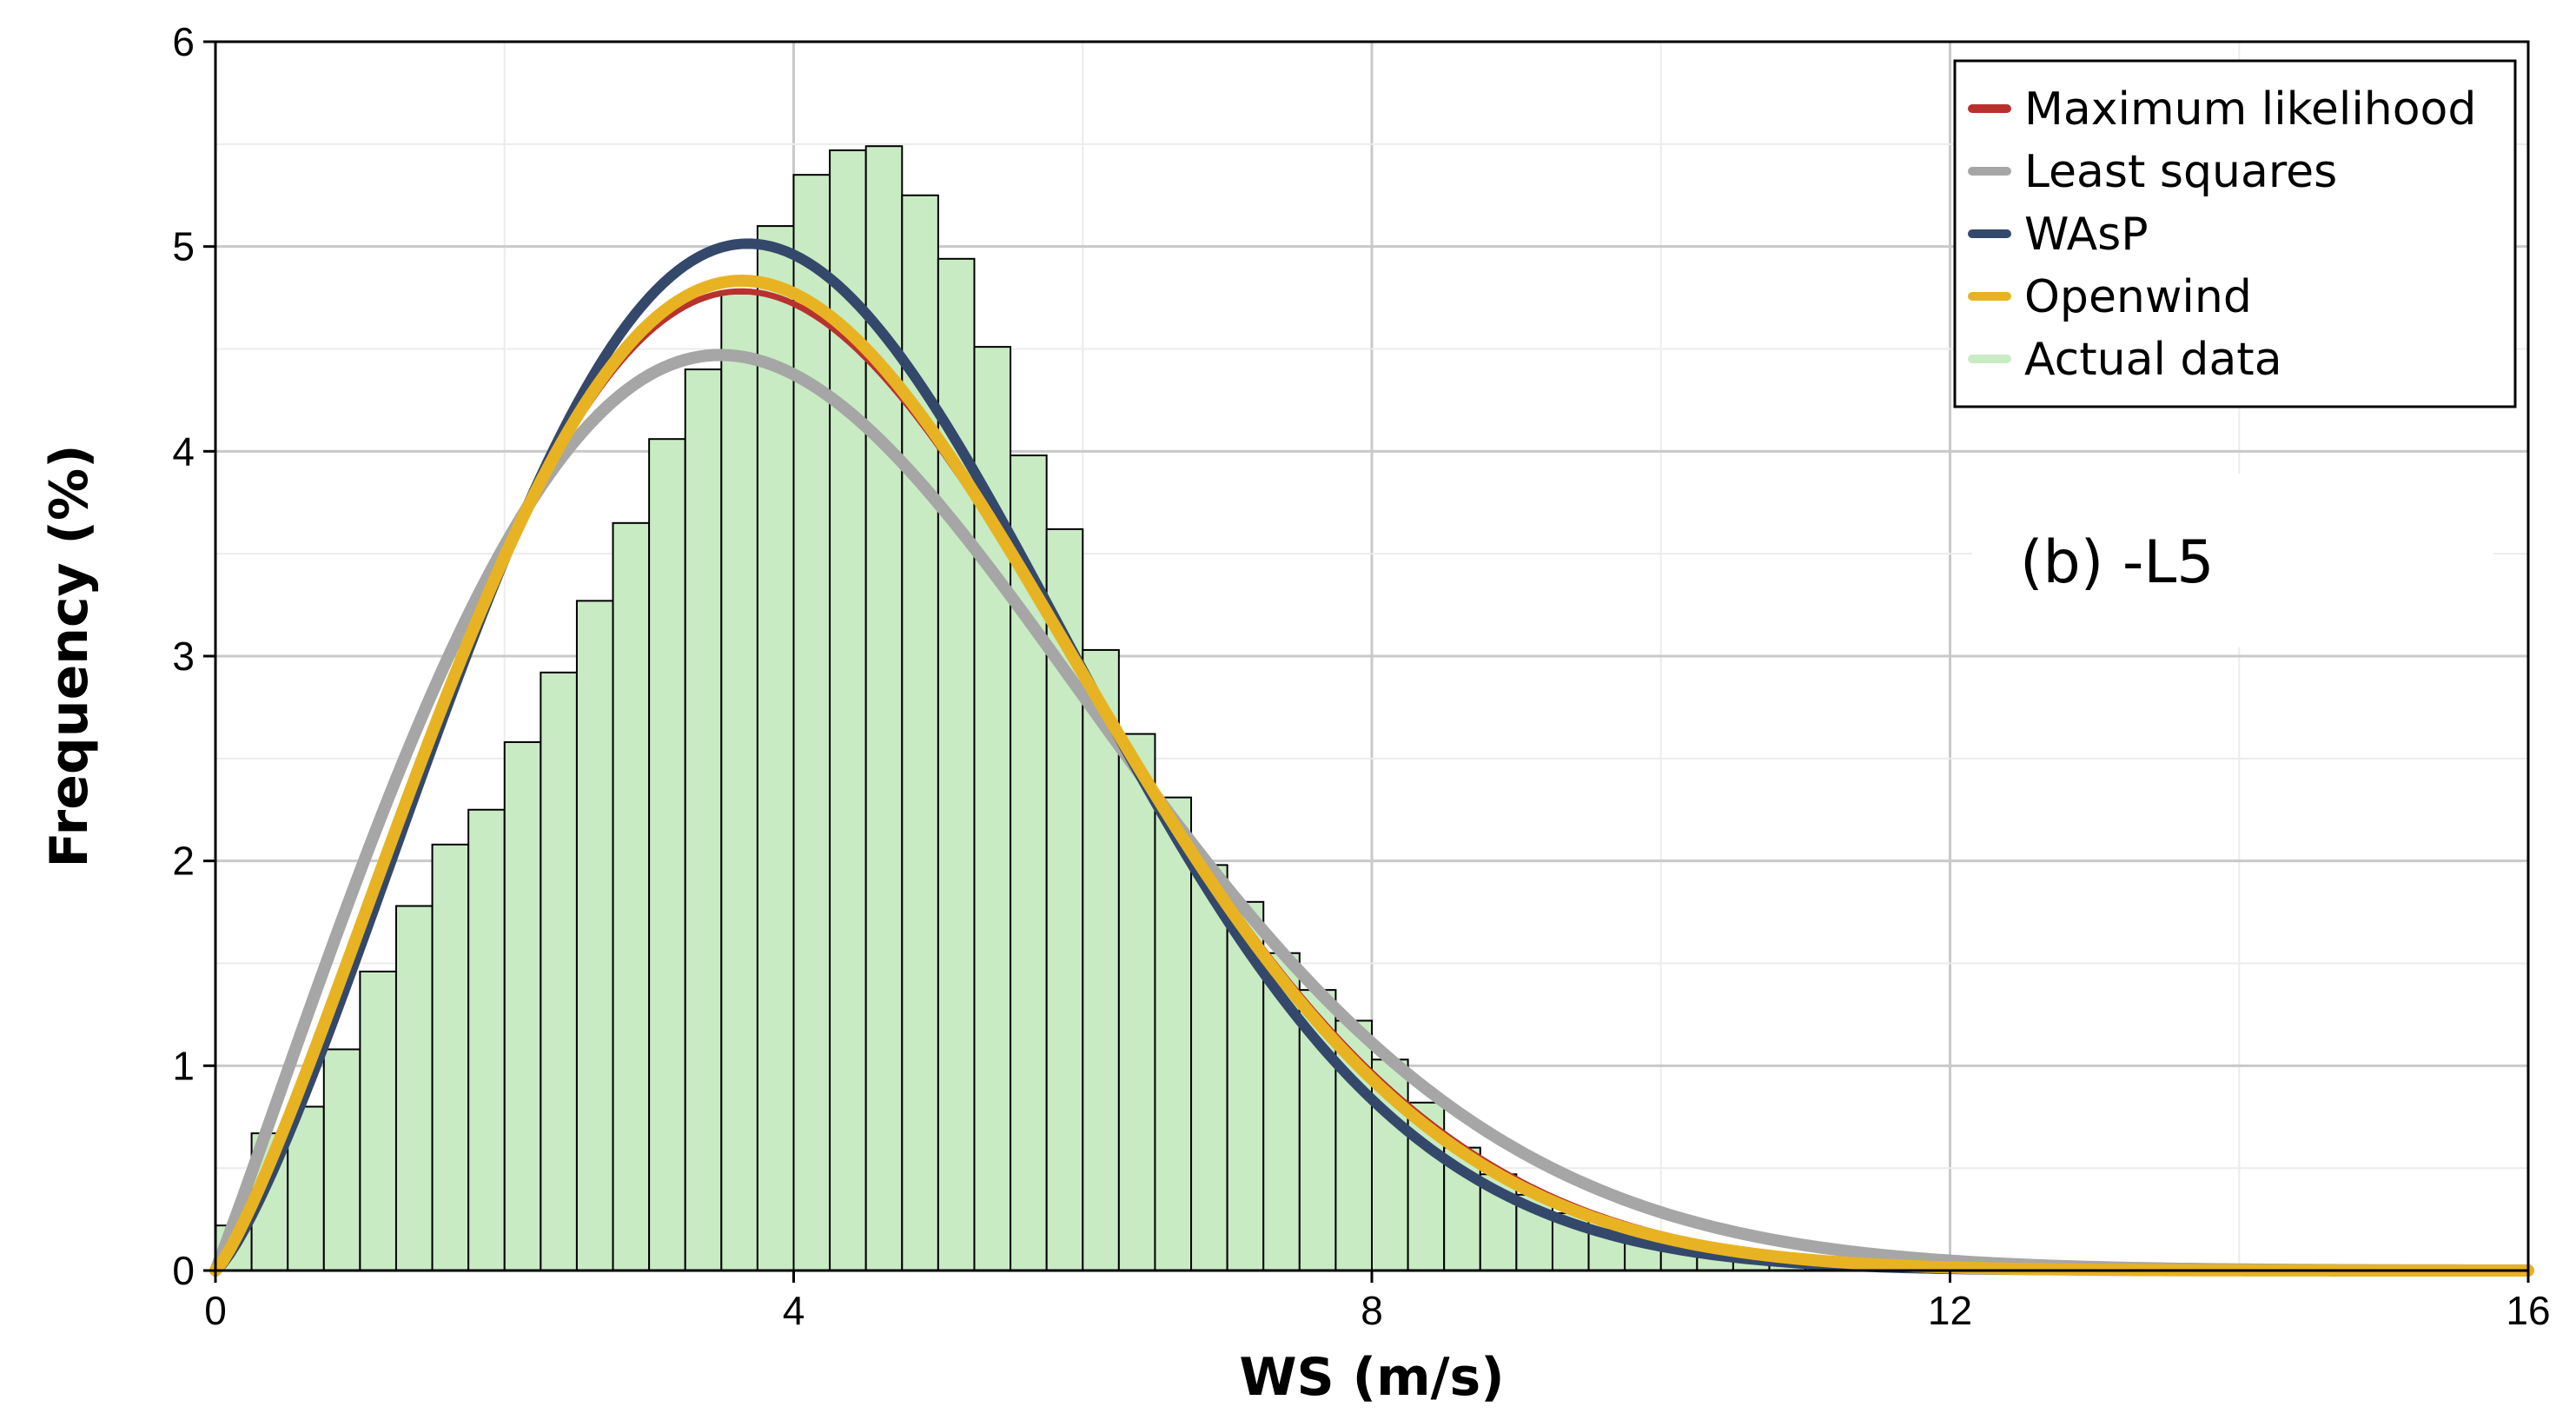 This screenshot has height=1420, width=2576. What do you see at coordinates (1371, 1377) in the screenshot?
I see `x-axis-title: WS (m/s)` at bounding box center [1371, 1377].